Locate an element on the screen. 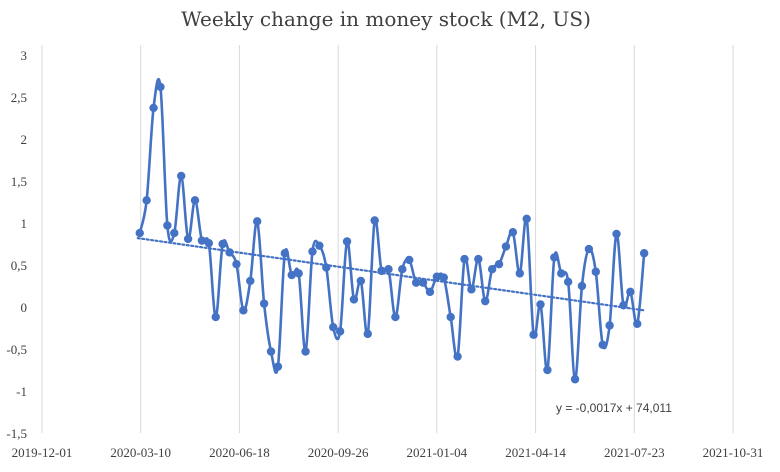 The width and height of the screenshot is (780, 472). y-tick-label: 1 is located at coordinates (24, 223).